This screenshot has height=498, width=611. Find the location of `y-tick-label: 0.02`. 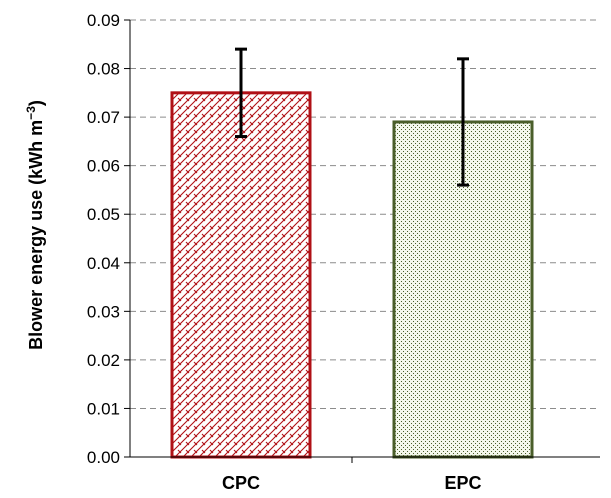

y-tick-label: 0.02 is located at coordinates (103, 360).